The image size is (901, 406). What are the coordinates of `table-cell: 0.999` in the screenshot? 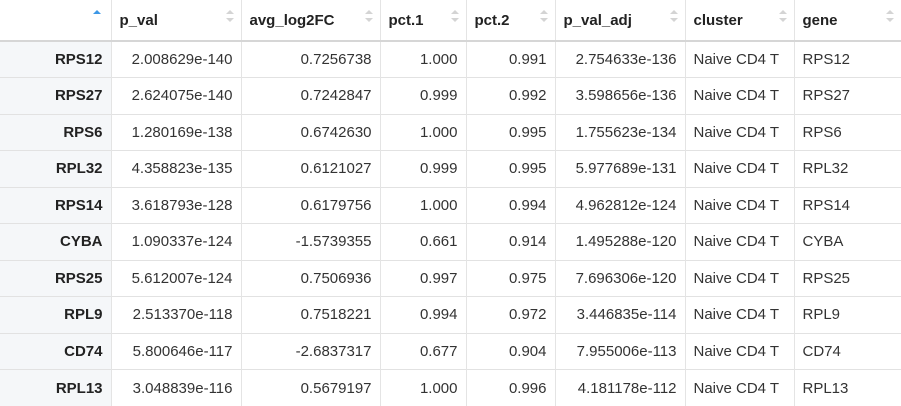 It's located at (422, 95).